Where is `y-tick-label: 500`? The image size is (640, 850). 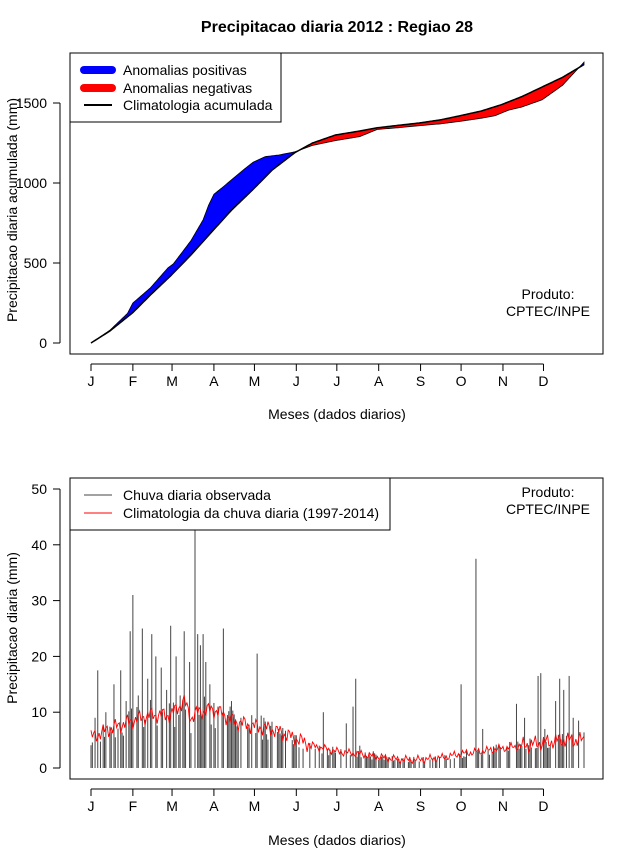 y-tick-label: 500 is located at coordinates (36, 263).